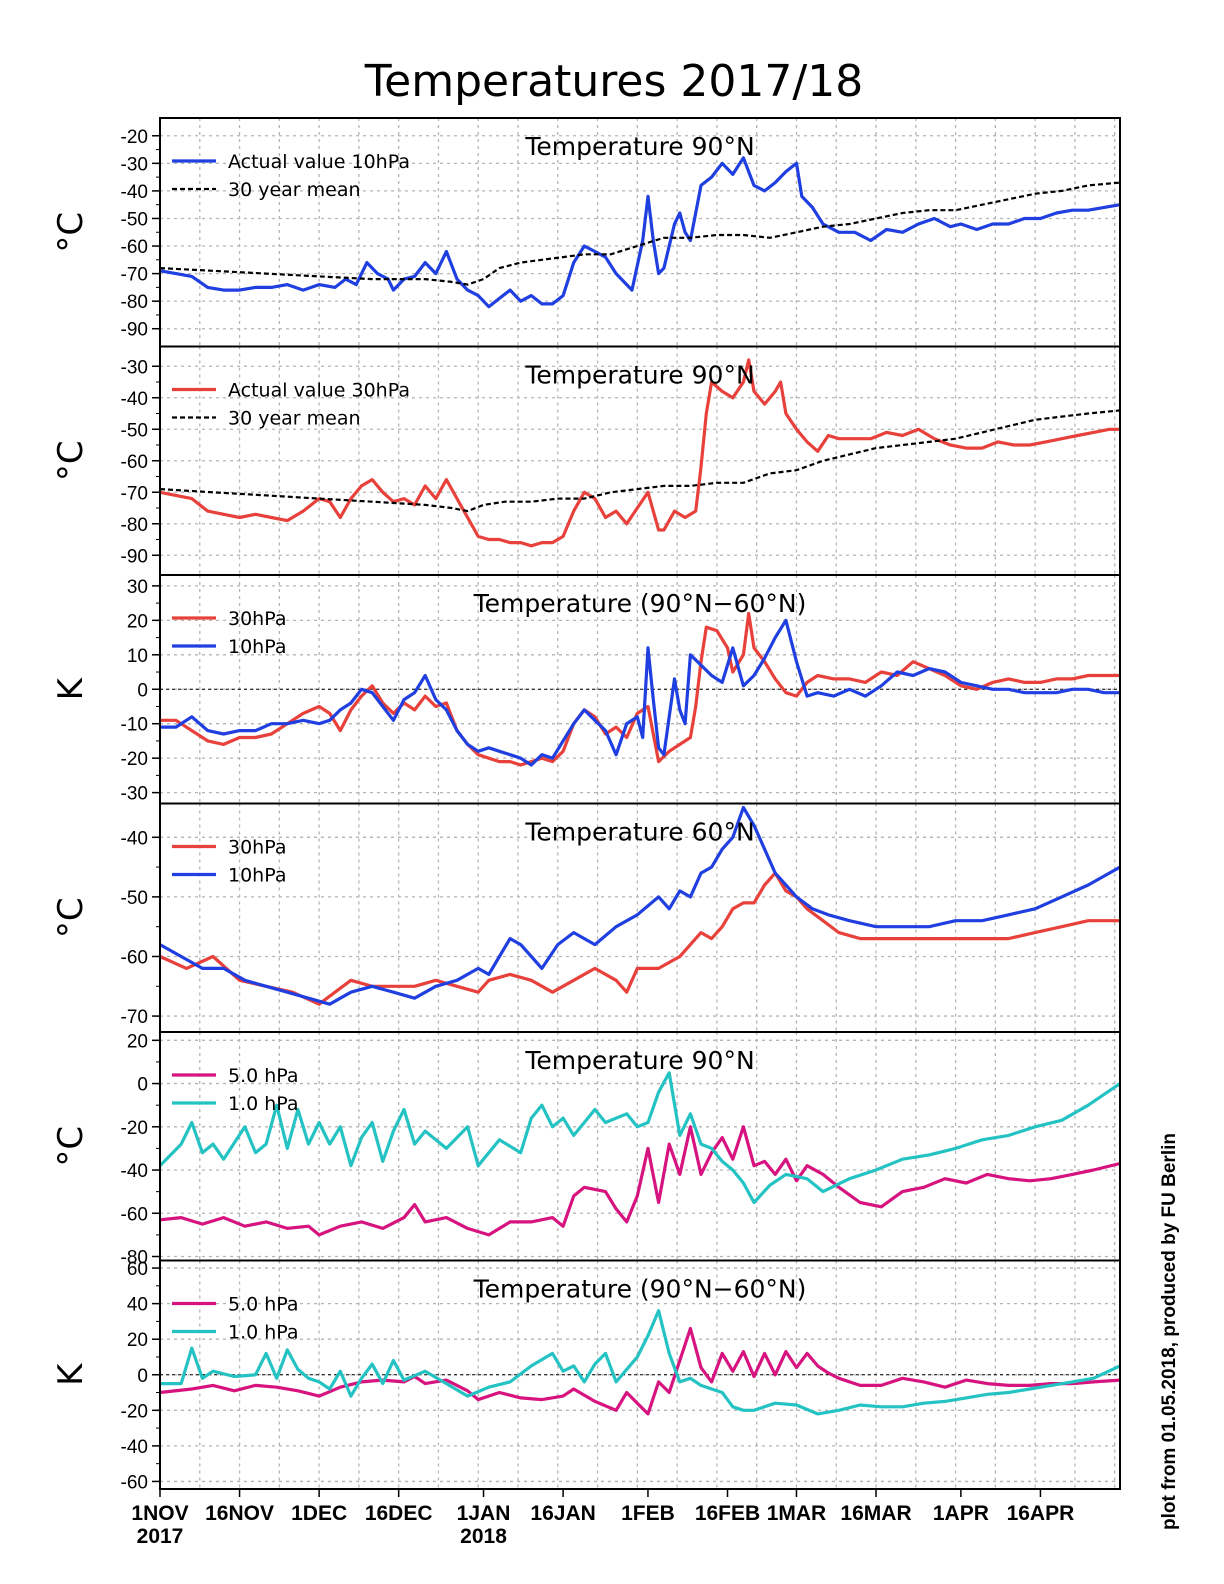 This screenshot has width=1224, height=1584. What do you see at coordinates (727, 1513) in the screenshot?
I see `x-tick-label: 16FEB` at bounding box center [727, 1513].